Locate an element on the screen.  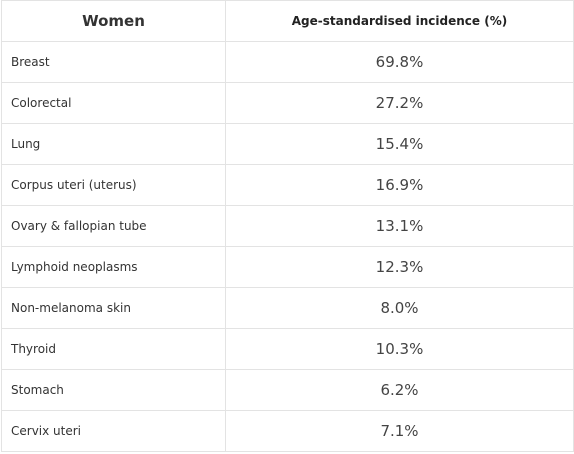
incidence-value-cell: 13.1% is located at coordinates (399, 226).